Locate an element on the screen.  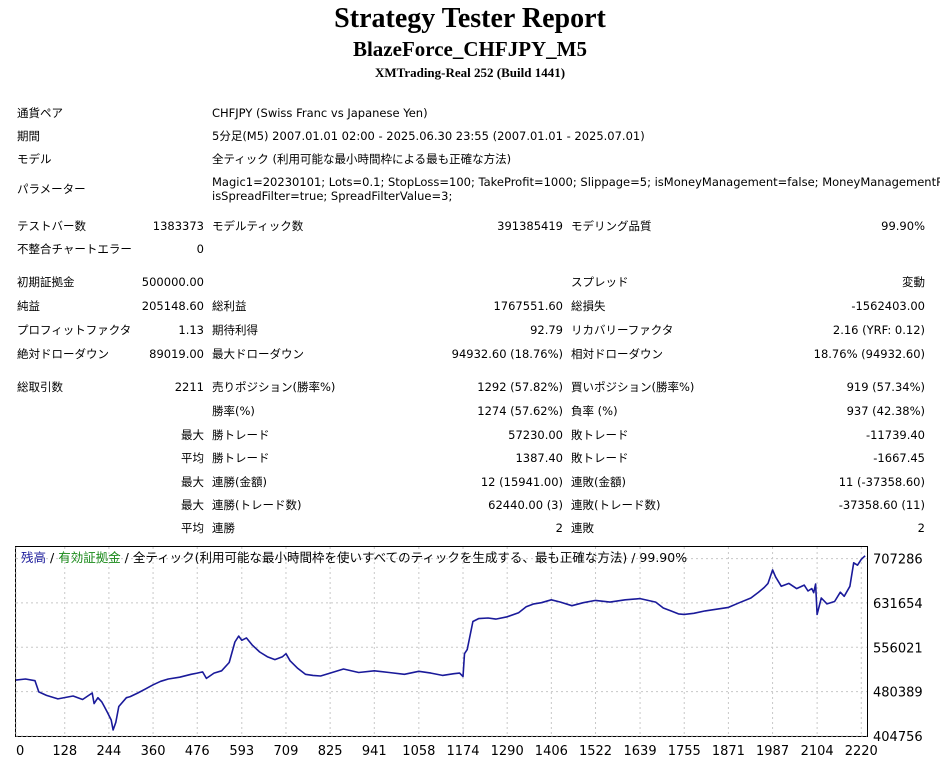
avg-label-1: 平均 is located at coordinates (192, 458).